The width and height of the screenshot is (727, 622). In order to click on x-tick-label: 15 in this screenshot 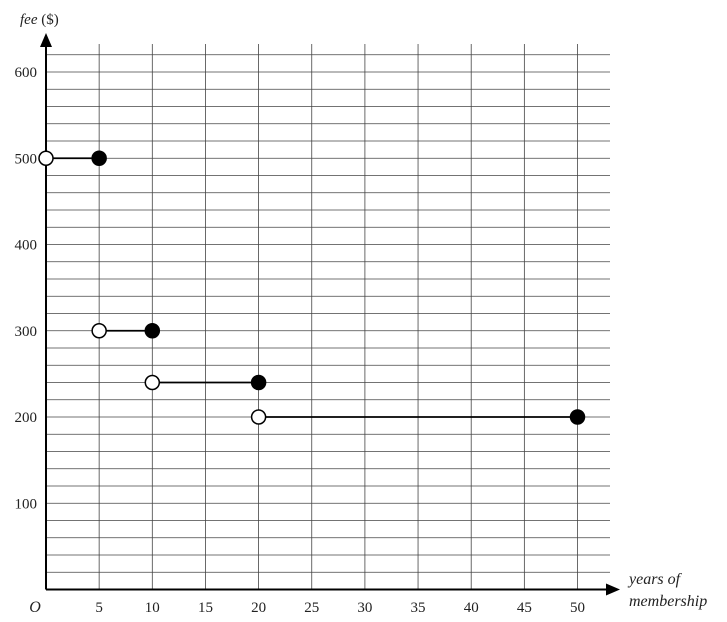, I will do `click(205, 608)`.